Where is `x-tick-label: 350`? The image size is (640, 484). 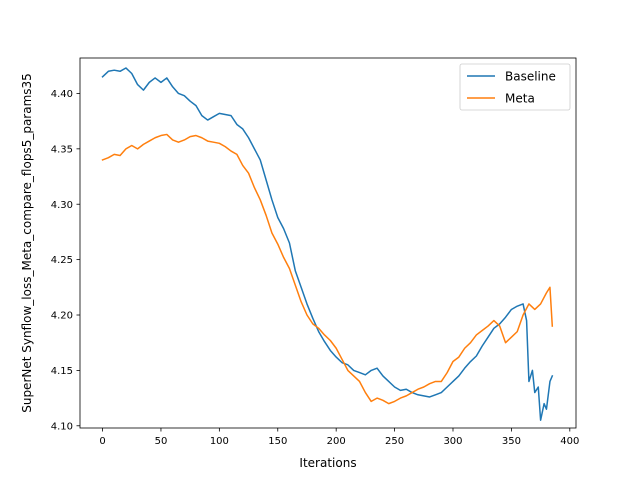
x-tick-label: 350 is located at coordinates (511, 441).